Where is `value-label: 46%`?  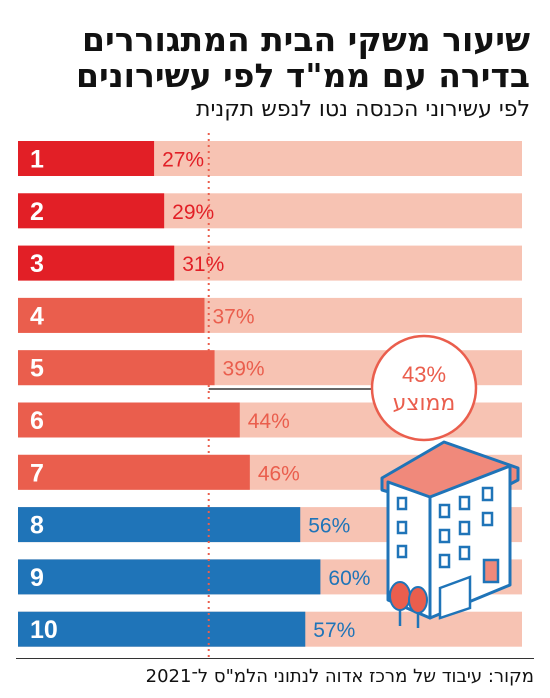 value-label: 46% is located at coordinates (279, 473).